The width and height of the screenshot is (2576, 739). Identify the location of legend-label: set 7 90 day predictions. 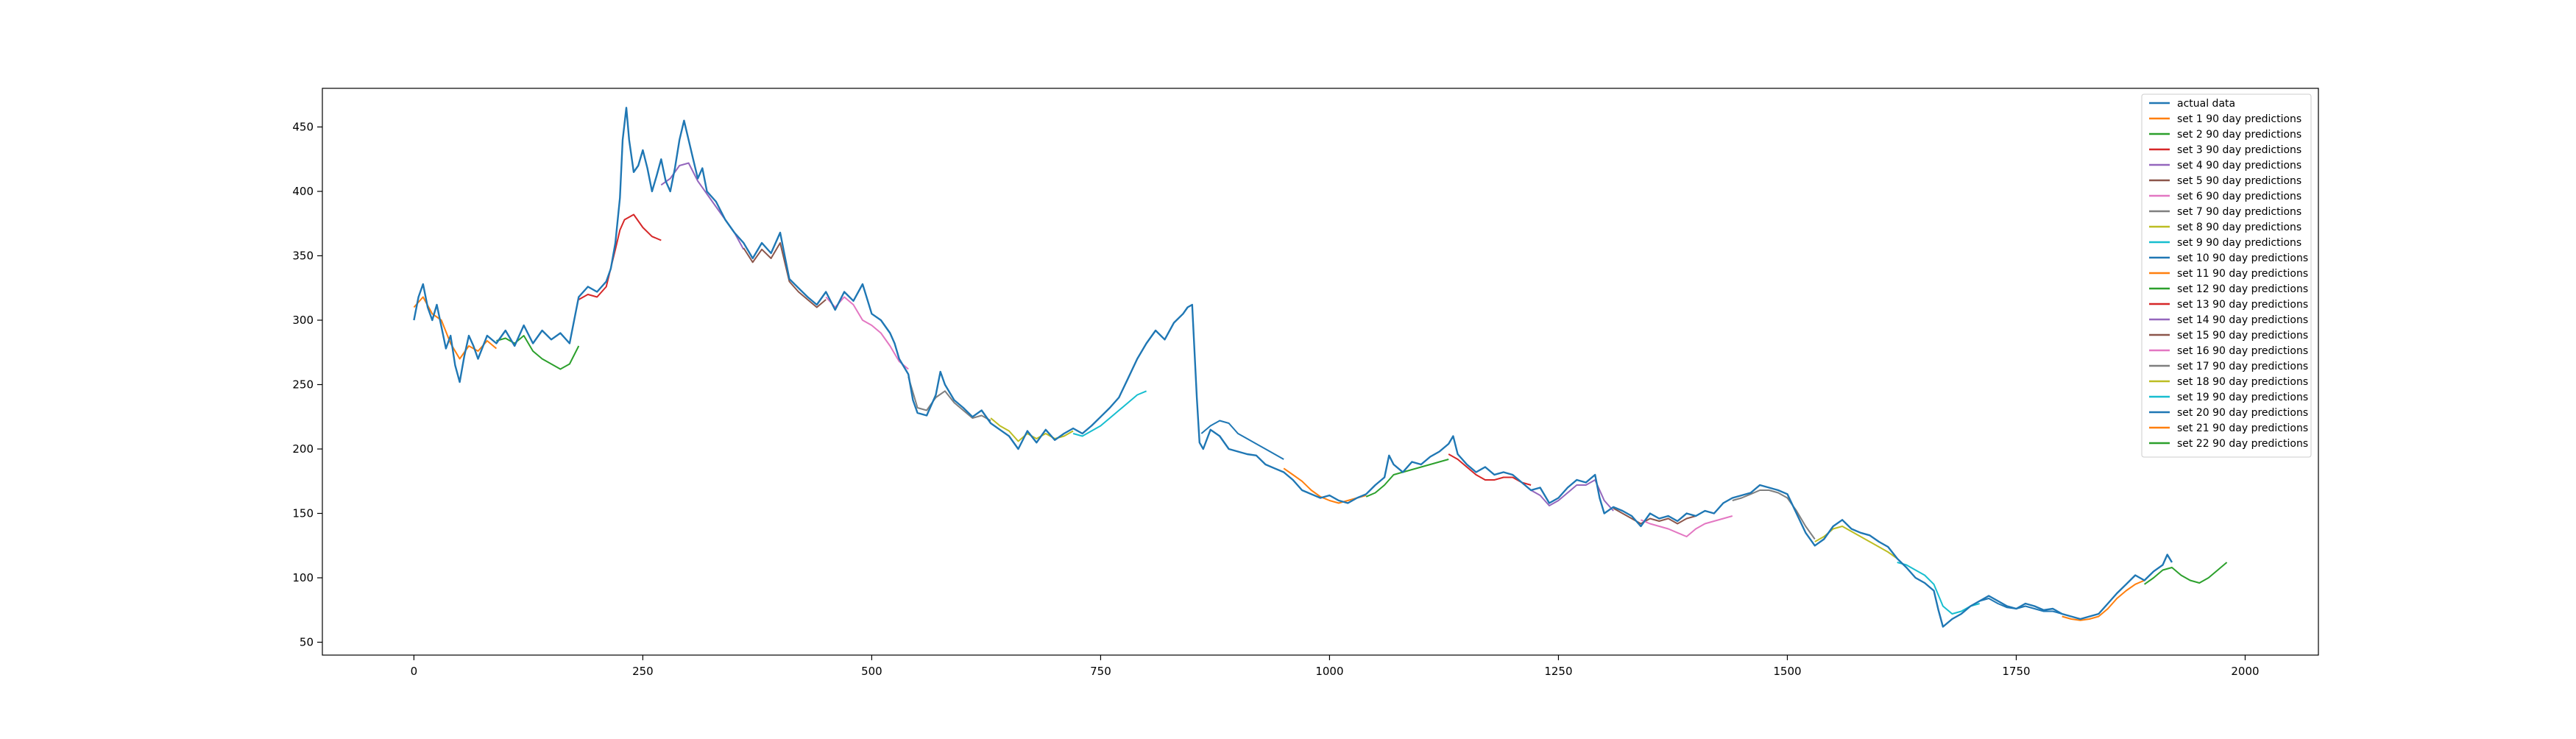
(2239, 212).